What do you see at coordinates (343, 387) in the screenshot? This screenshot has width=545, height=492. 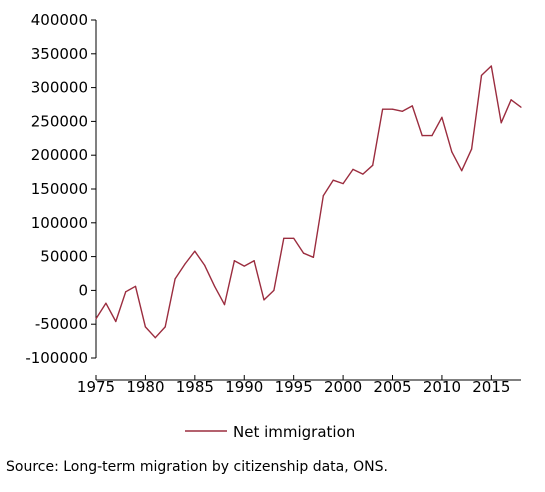 I see `x-tick-label: 2000` at bounding box center [343, 387].